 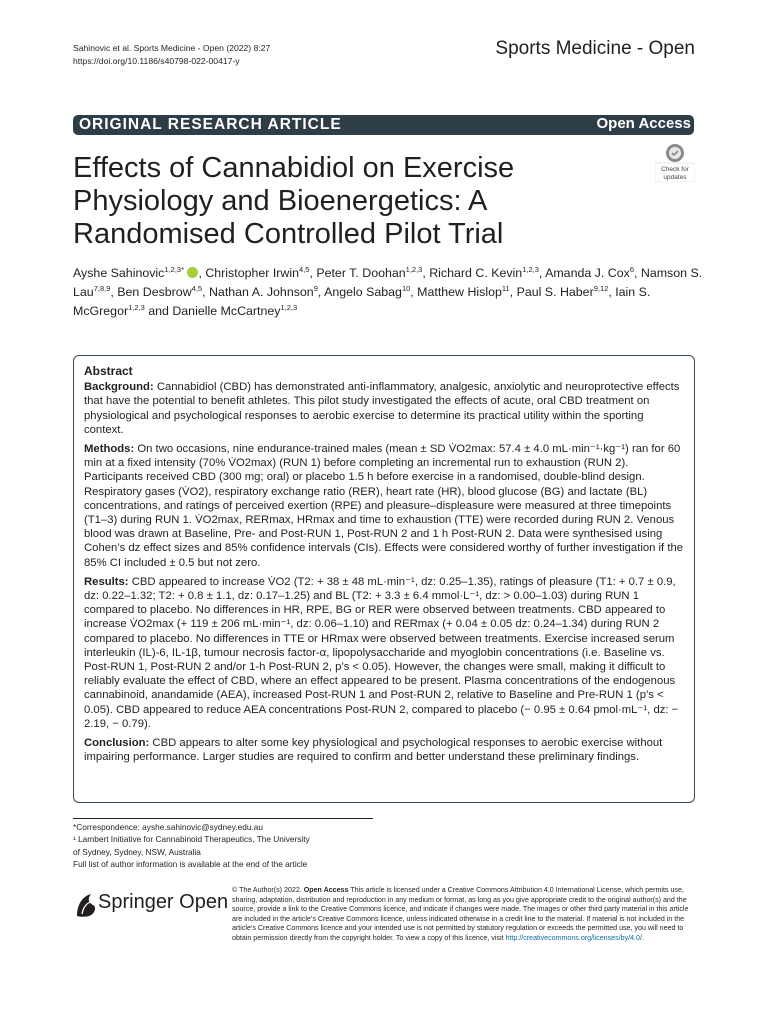 I want to click on author-name: Iain S. McGregor, so click(x=362, y=301).